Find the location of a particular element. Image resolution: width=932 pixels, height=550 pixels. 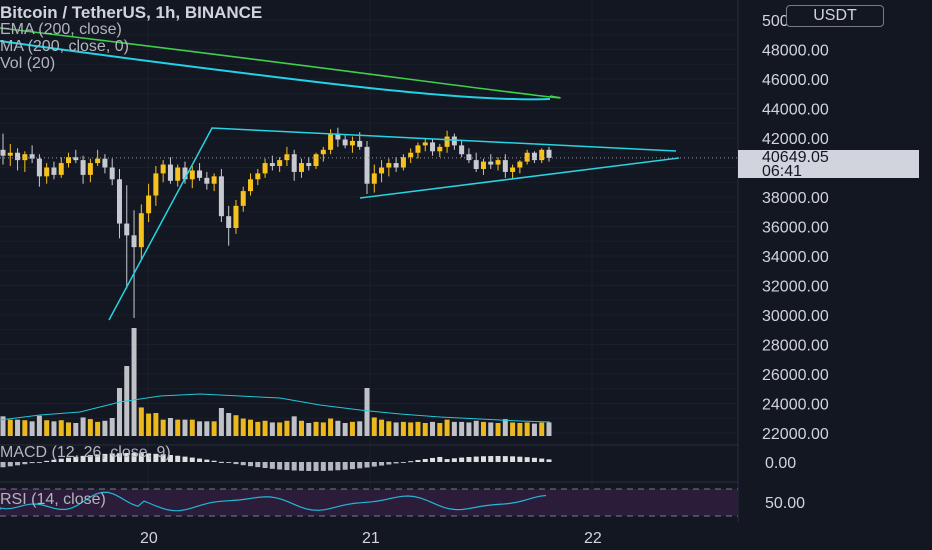

currency-selector: USDT is located at coordinates (835, 16).